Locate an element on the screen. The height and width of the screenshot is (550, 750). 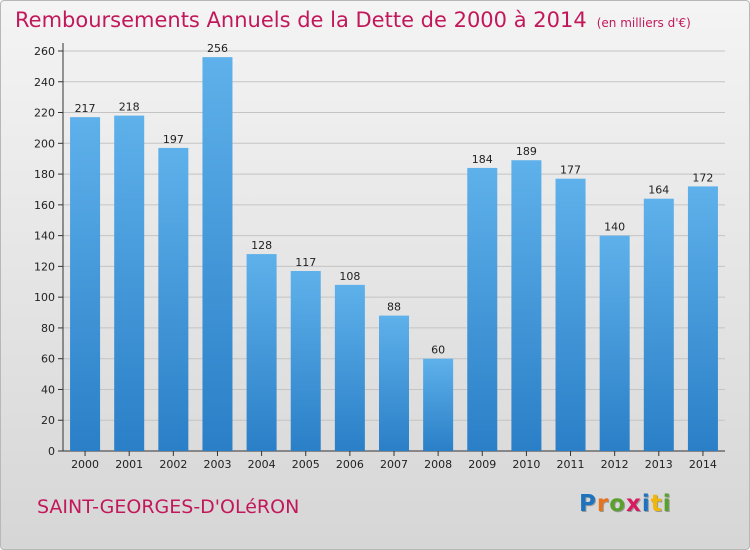
y-tick-label: 140 is located at coordinates (44, 236).